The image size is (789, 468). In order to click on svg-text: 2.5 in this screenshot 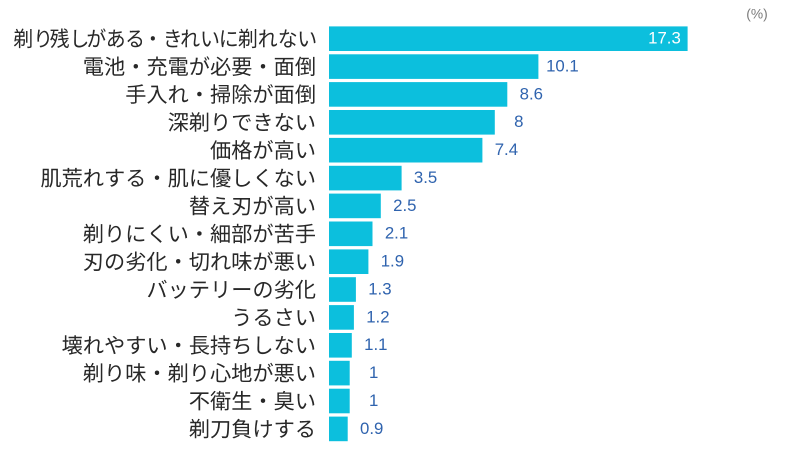, I will do `click(404, 205)`.